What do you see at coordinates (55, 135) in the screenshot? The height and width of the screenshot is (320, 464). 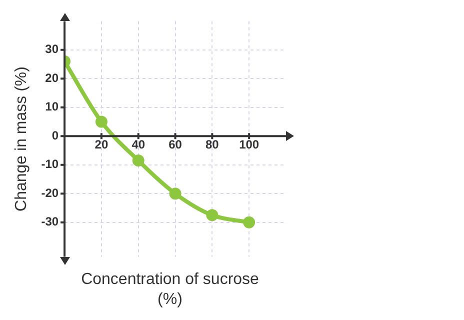 I see `y-tick-label: 0` at bounding box center [55, 135].